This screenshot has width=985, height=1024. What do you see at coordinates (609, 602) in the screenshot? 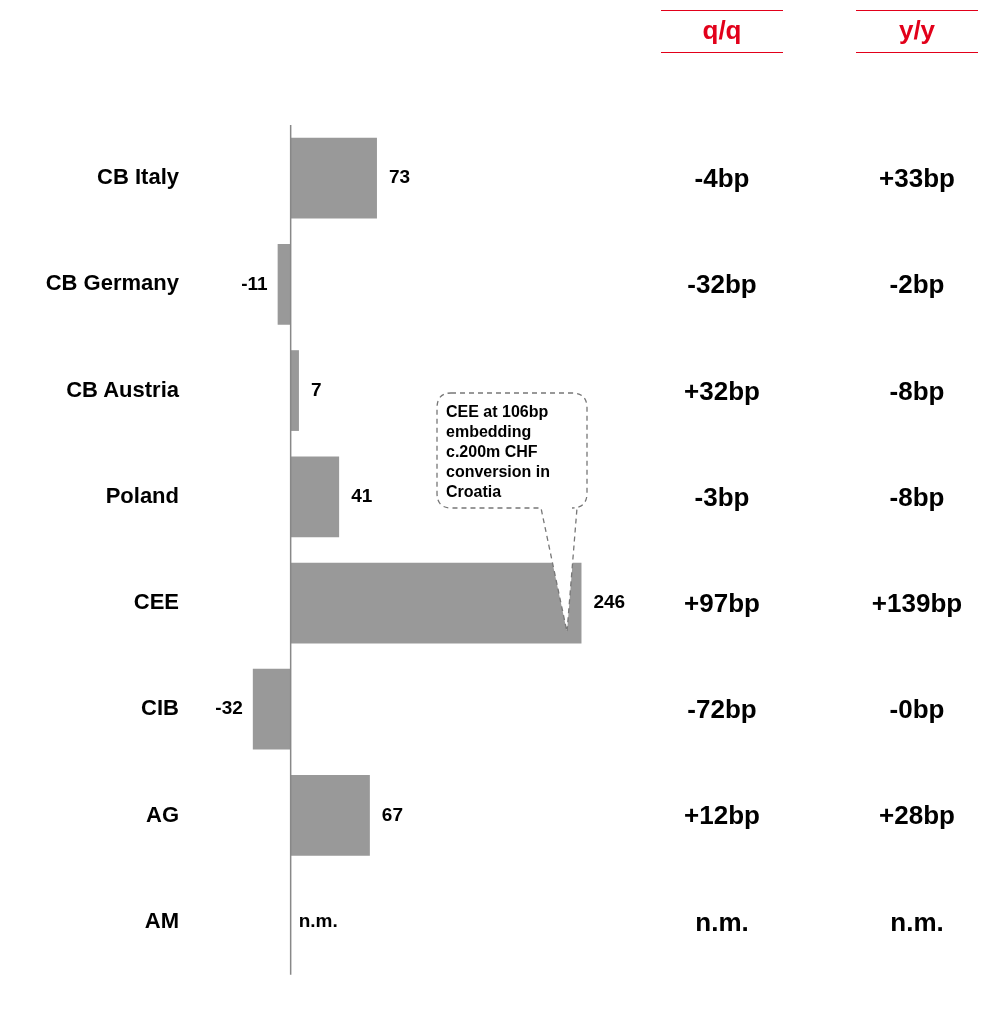
I see `data-label: 246` at bounding box center [609, 602].